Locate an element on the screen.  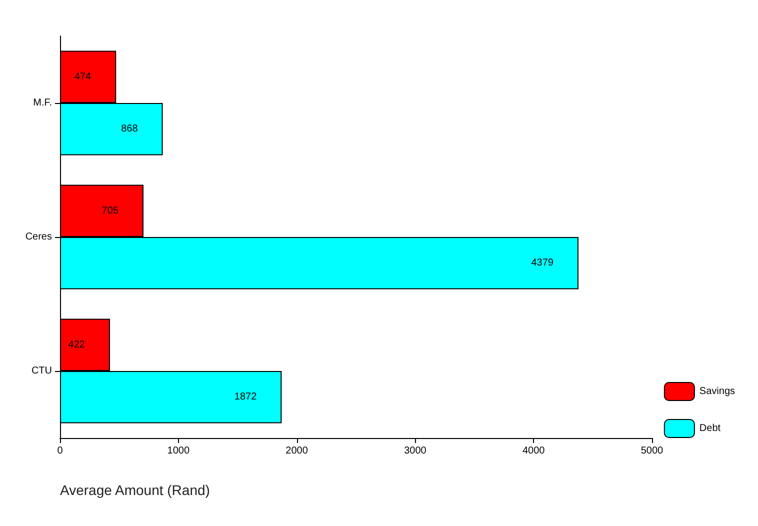
x-tick-label: 5000 is located at coordinates (652, 451).